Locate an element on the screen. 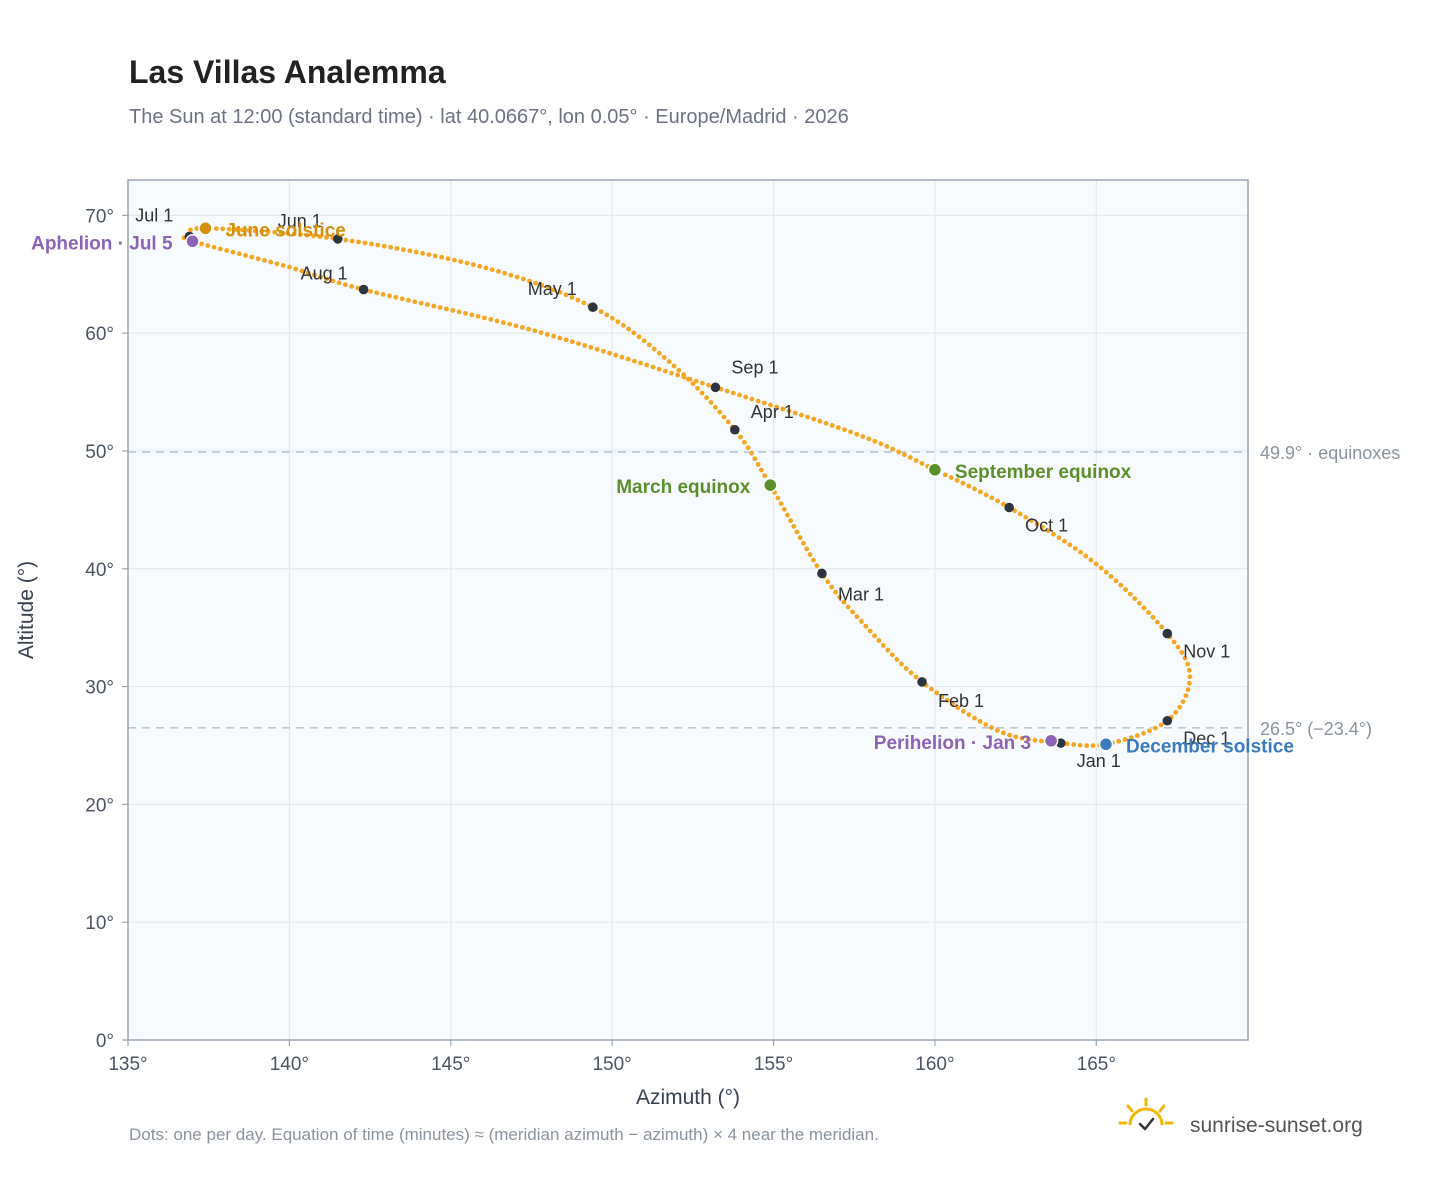 The image size is (1448, 1188). event-label: June solstice is located at coordinates (285, 230).